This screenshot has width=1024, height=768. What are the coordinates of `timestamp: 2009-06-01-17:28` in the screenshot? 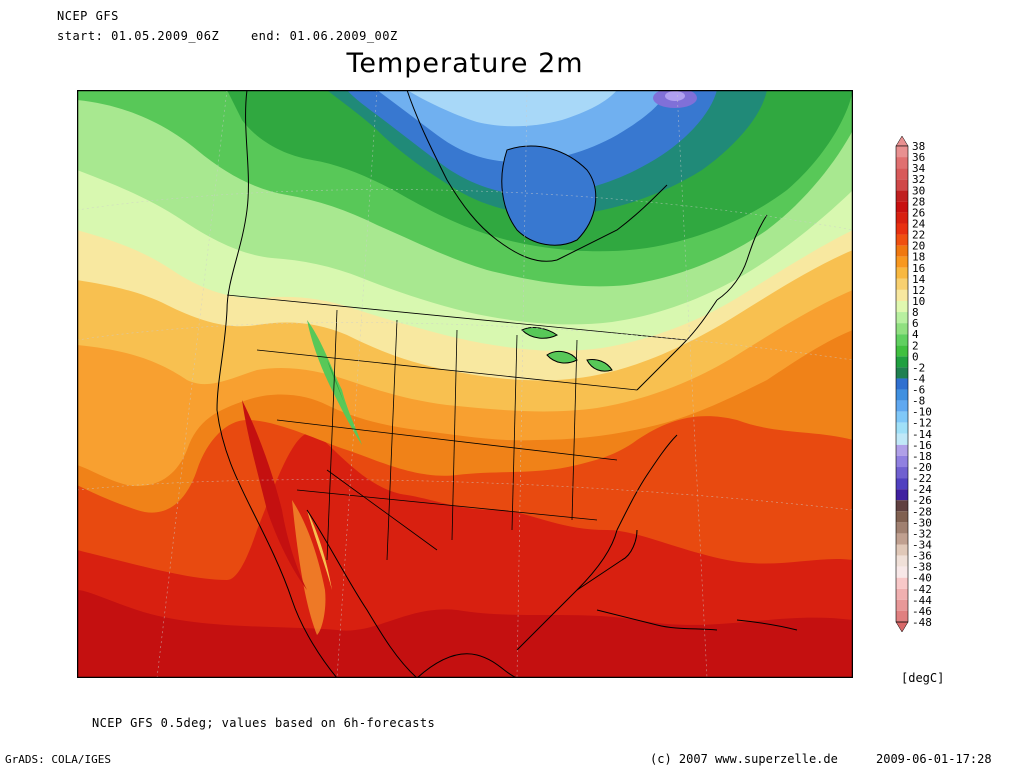 It's located at (934, 759).